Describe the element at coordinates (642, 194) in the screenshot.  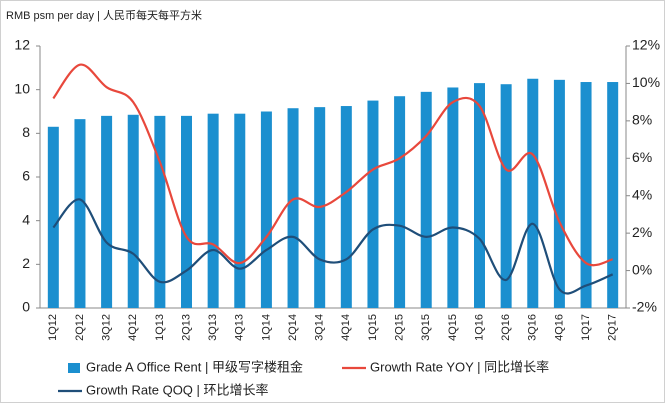
I see `y2-tick-label: 4%` at that location.